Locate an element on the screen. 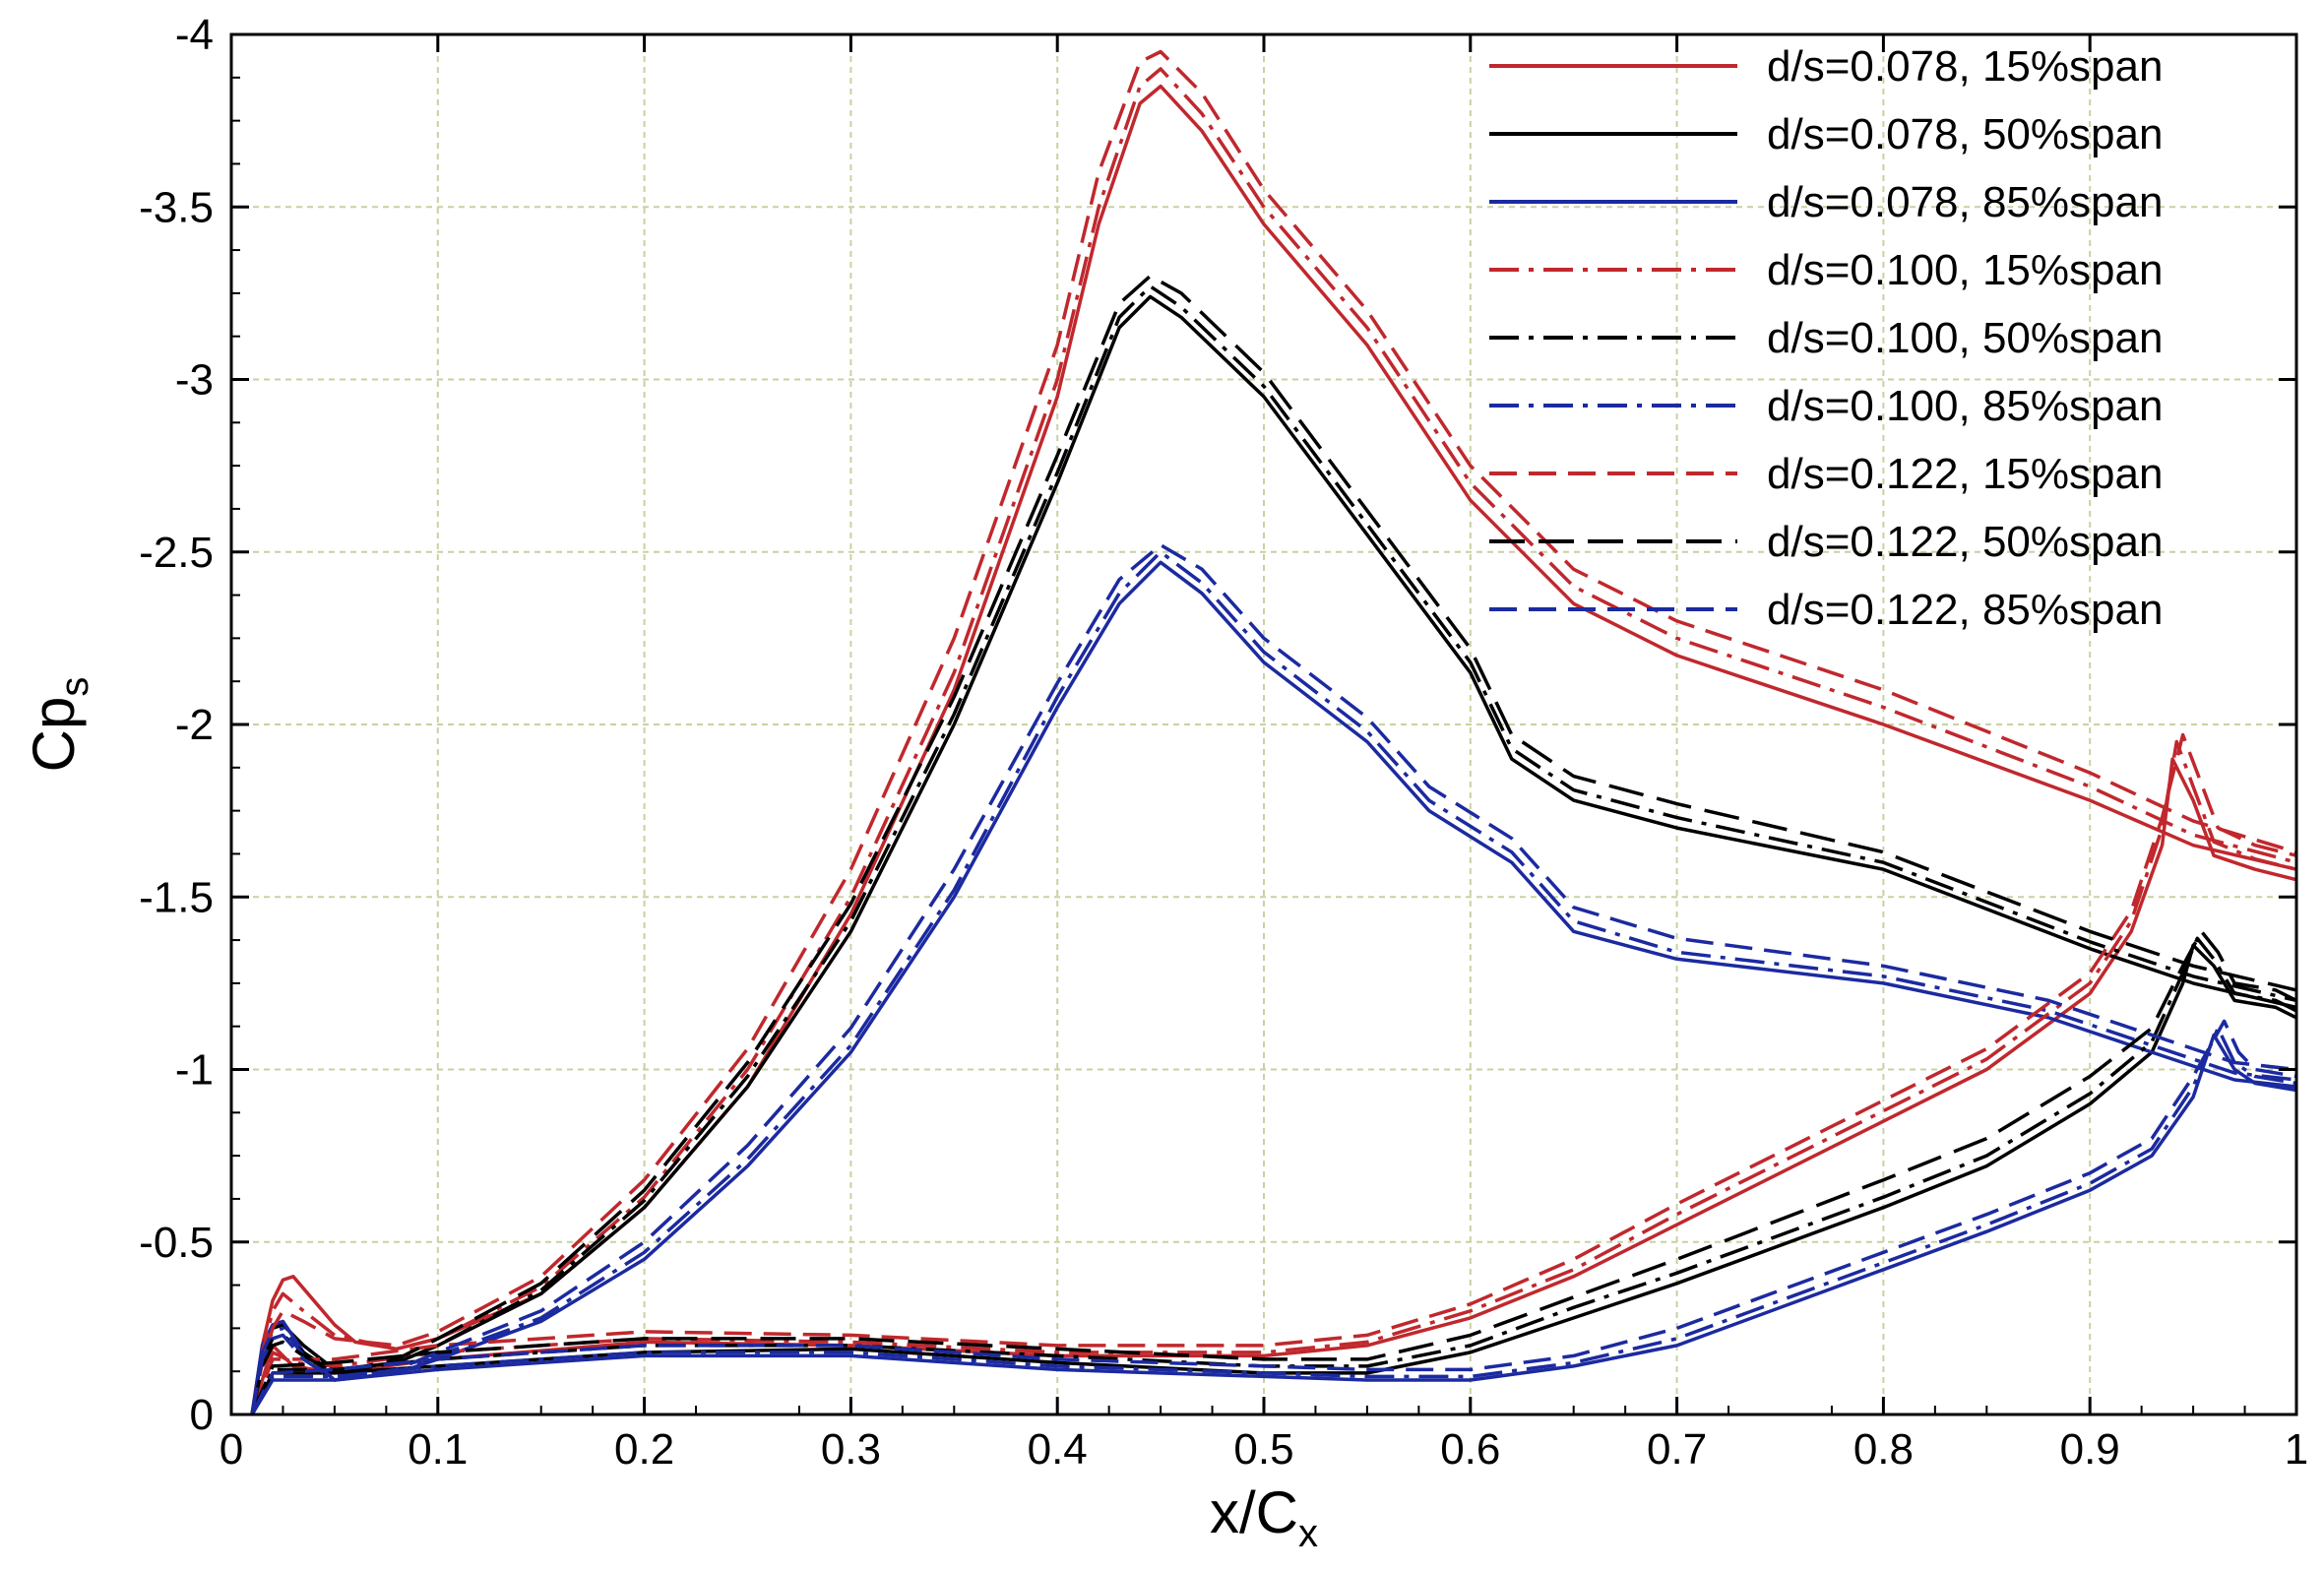 The image size is (2324, 1571). legend-label: d/s=0.122, 15%span is located at coordinates (1965, 474).